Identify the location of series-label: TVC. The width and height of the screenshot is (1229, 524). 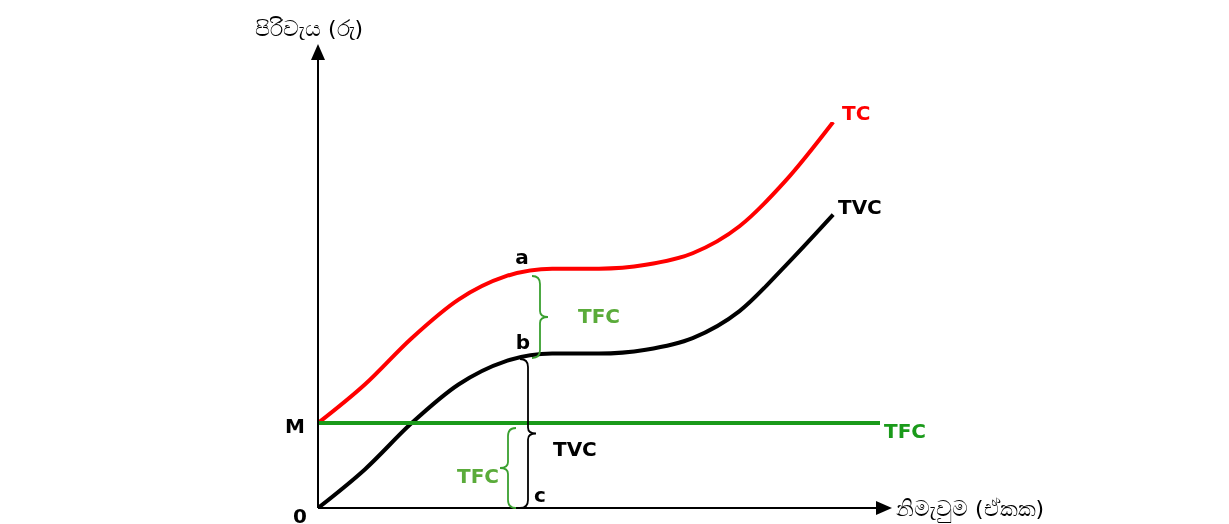
(860, 207).